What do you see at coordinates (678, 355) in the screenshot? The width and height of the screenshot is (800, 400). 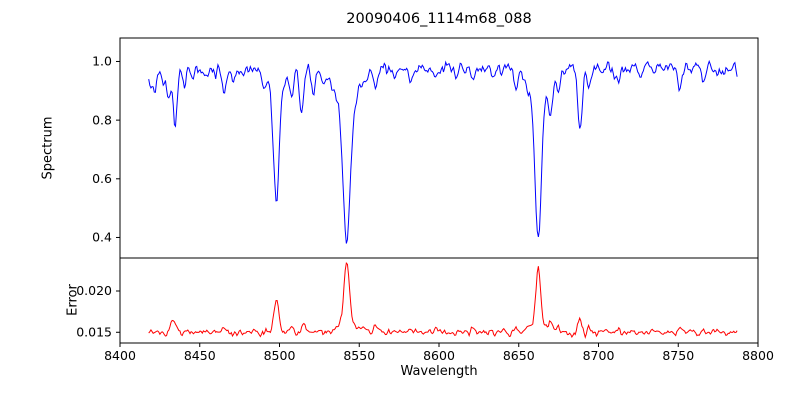 I see `x-tick-label: 8750` at bounding box center [678, 355].